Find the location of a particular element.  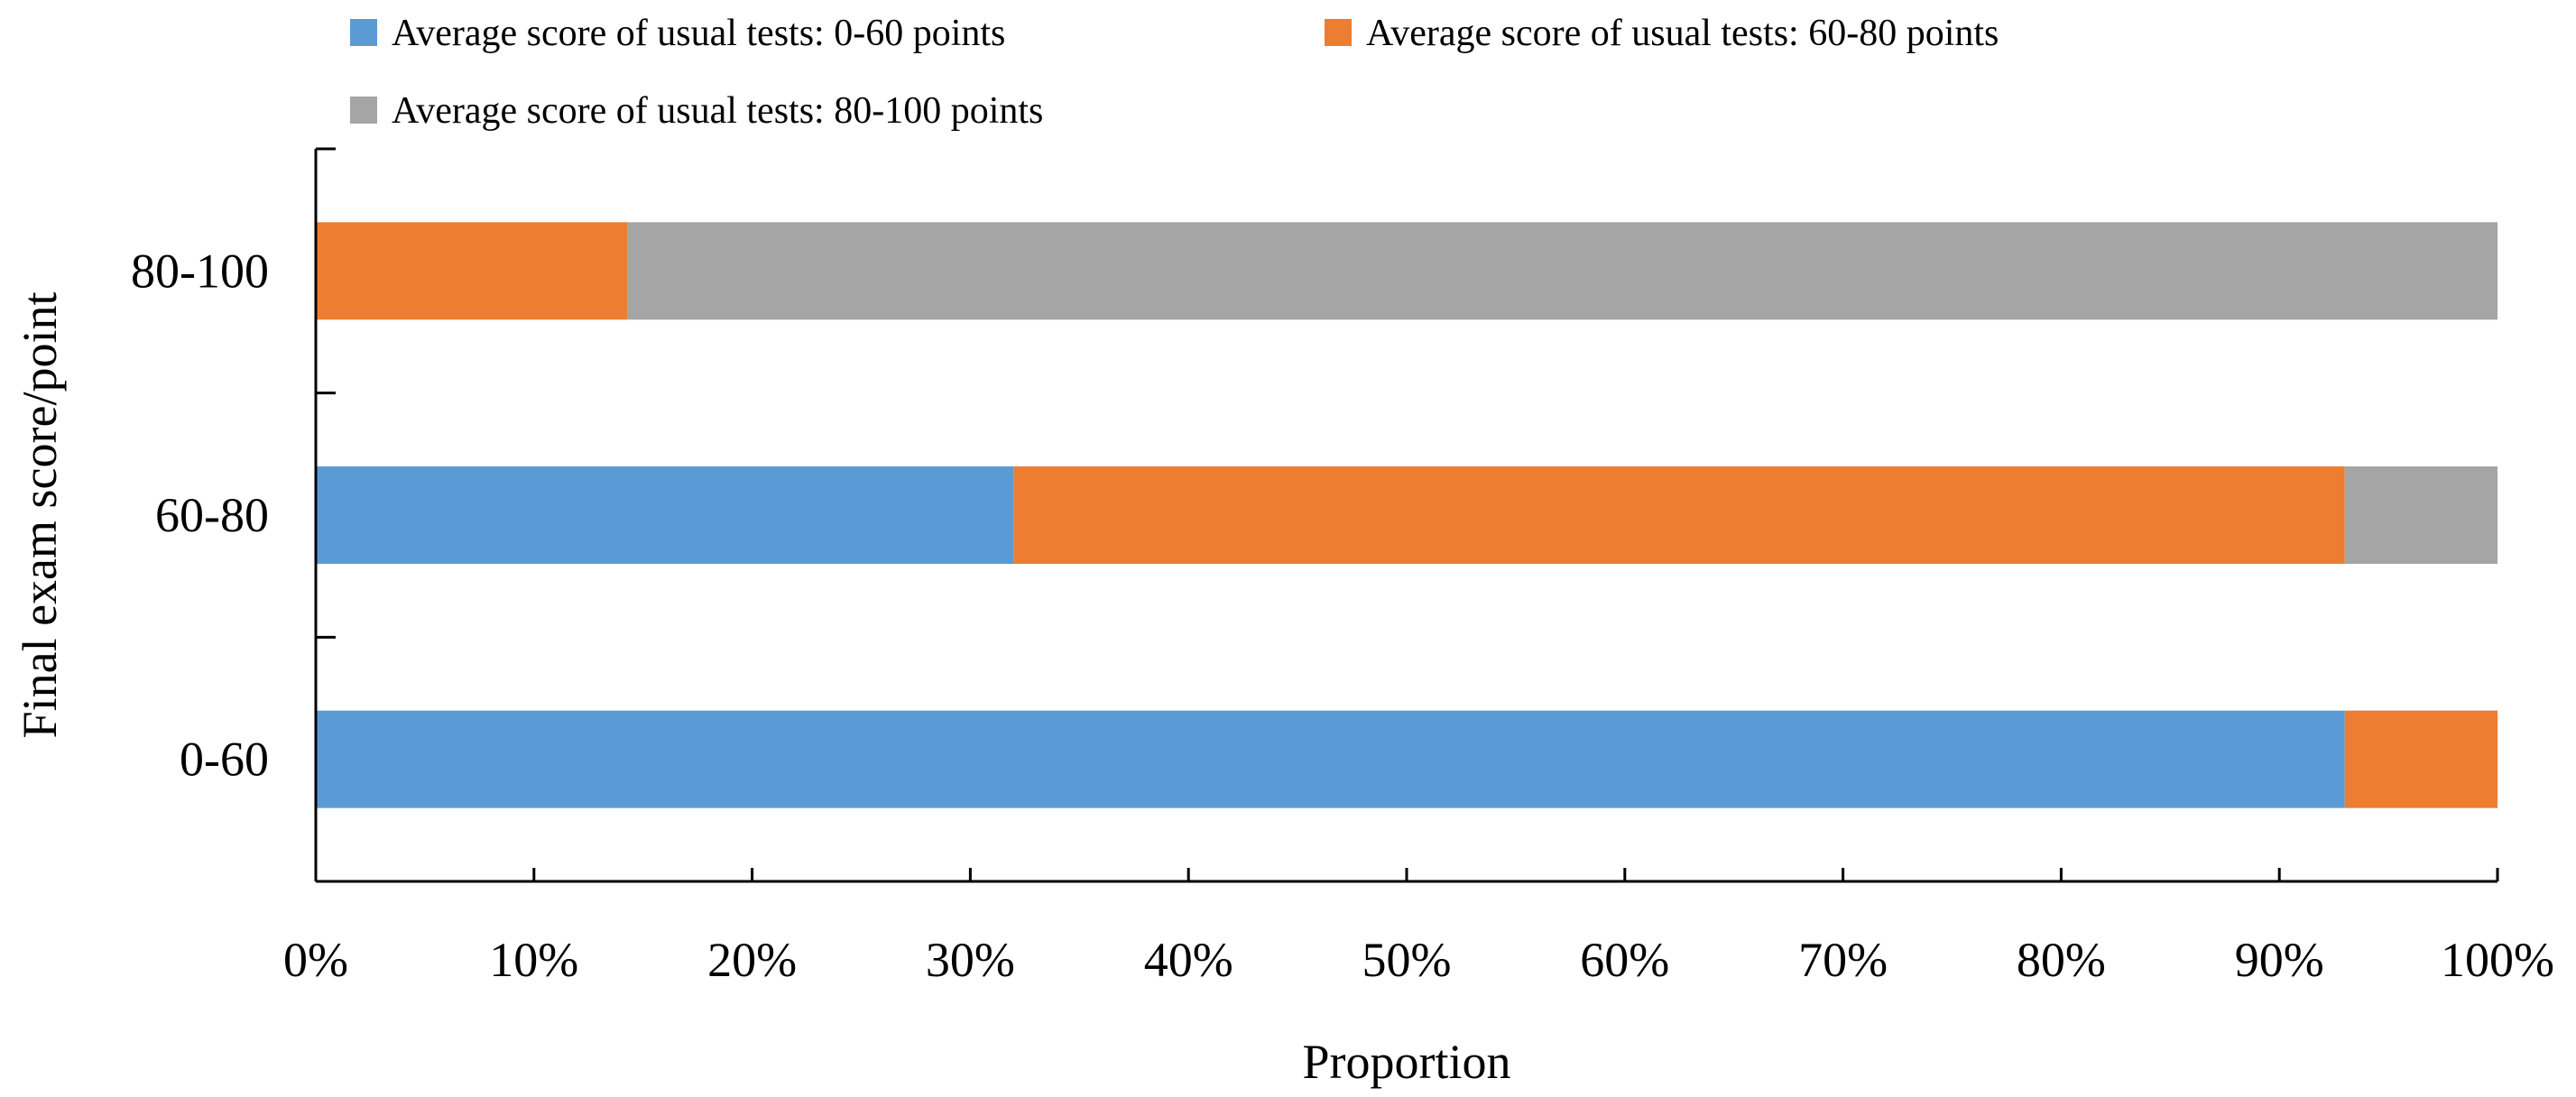

x-axis-title: Proportion is located at coordinates (1406, 1062).